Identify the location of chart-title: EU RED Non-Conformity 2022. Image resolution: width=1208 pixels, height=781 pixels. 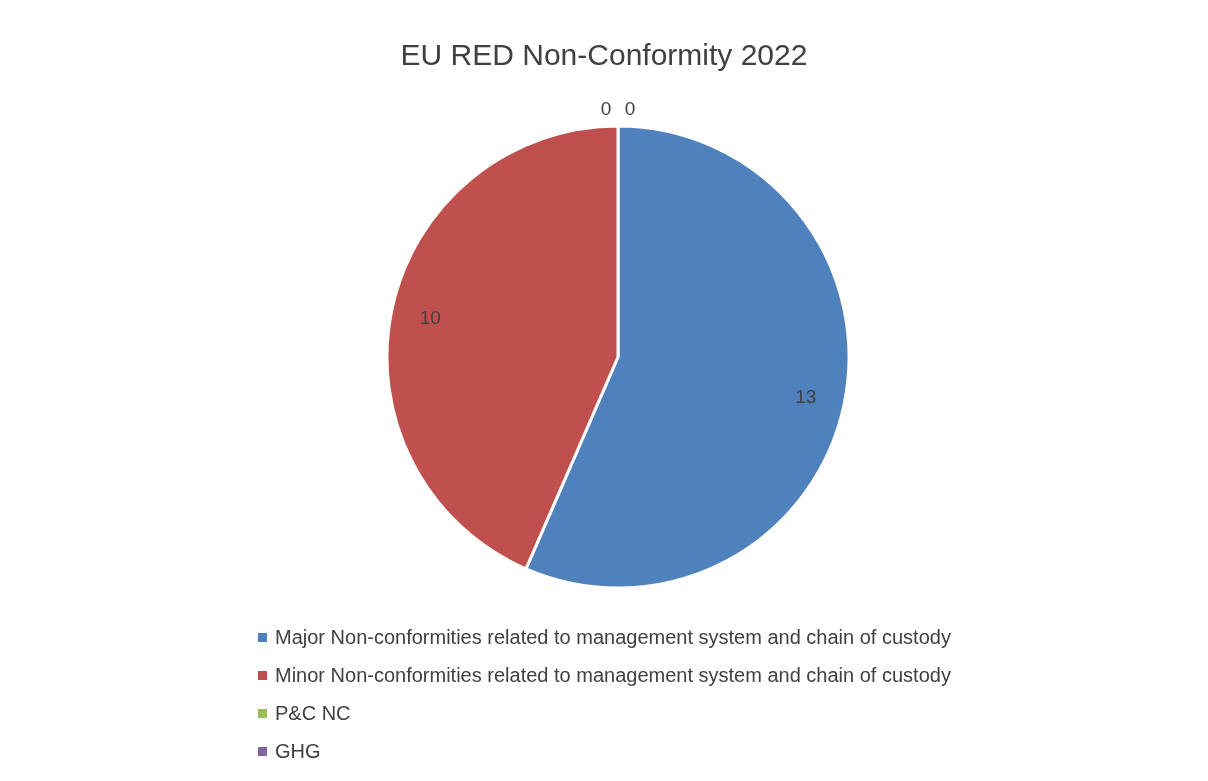
(604, 55).